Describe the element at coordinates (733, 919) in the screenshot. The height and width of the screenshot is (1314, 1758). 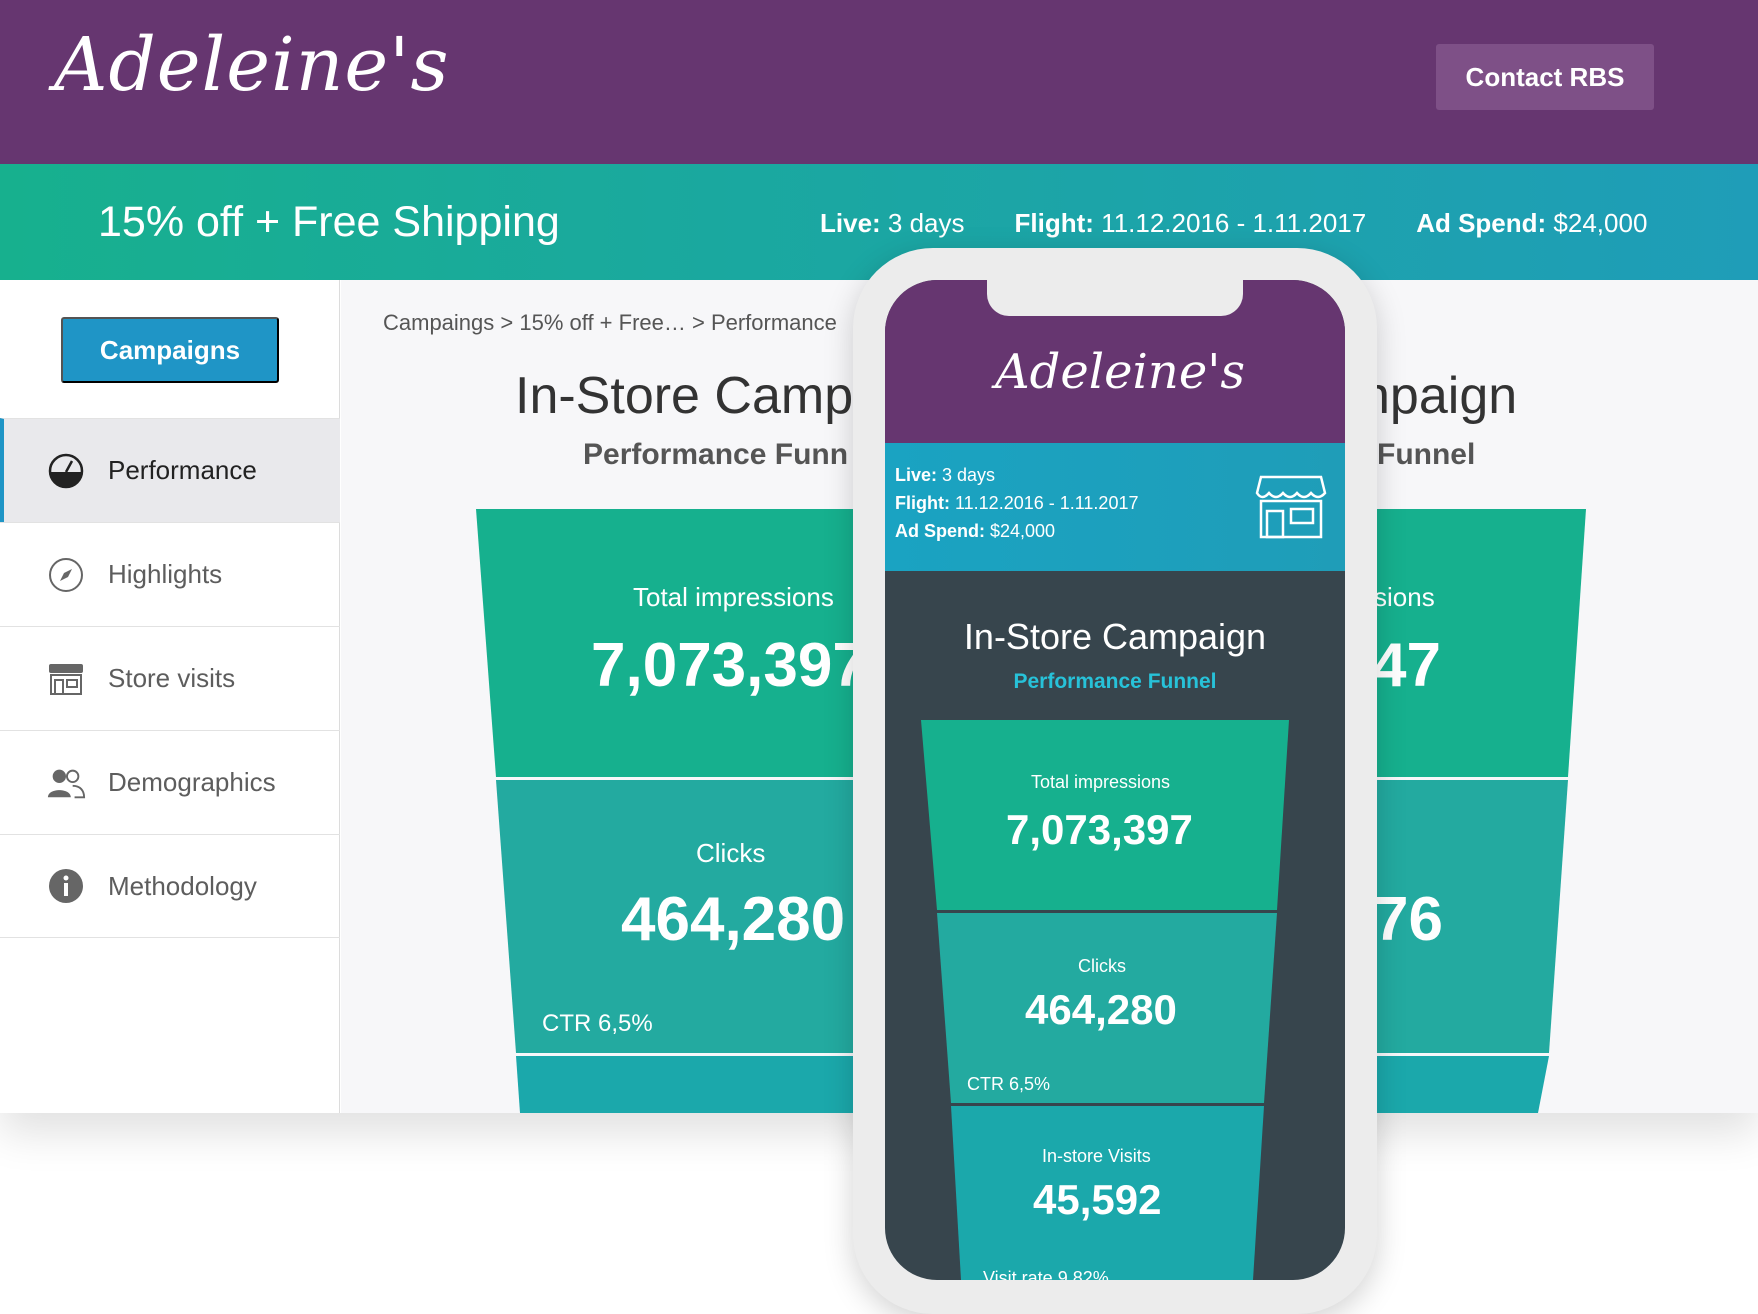
I see `clicks-value: 464,280` at that location.